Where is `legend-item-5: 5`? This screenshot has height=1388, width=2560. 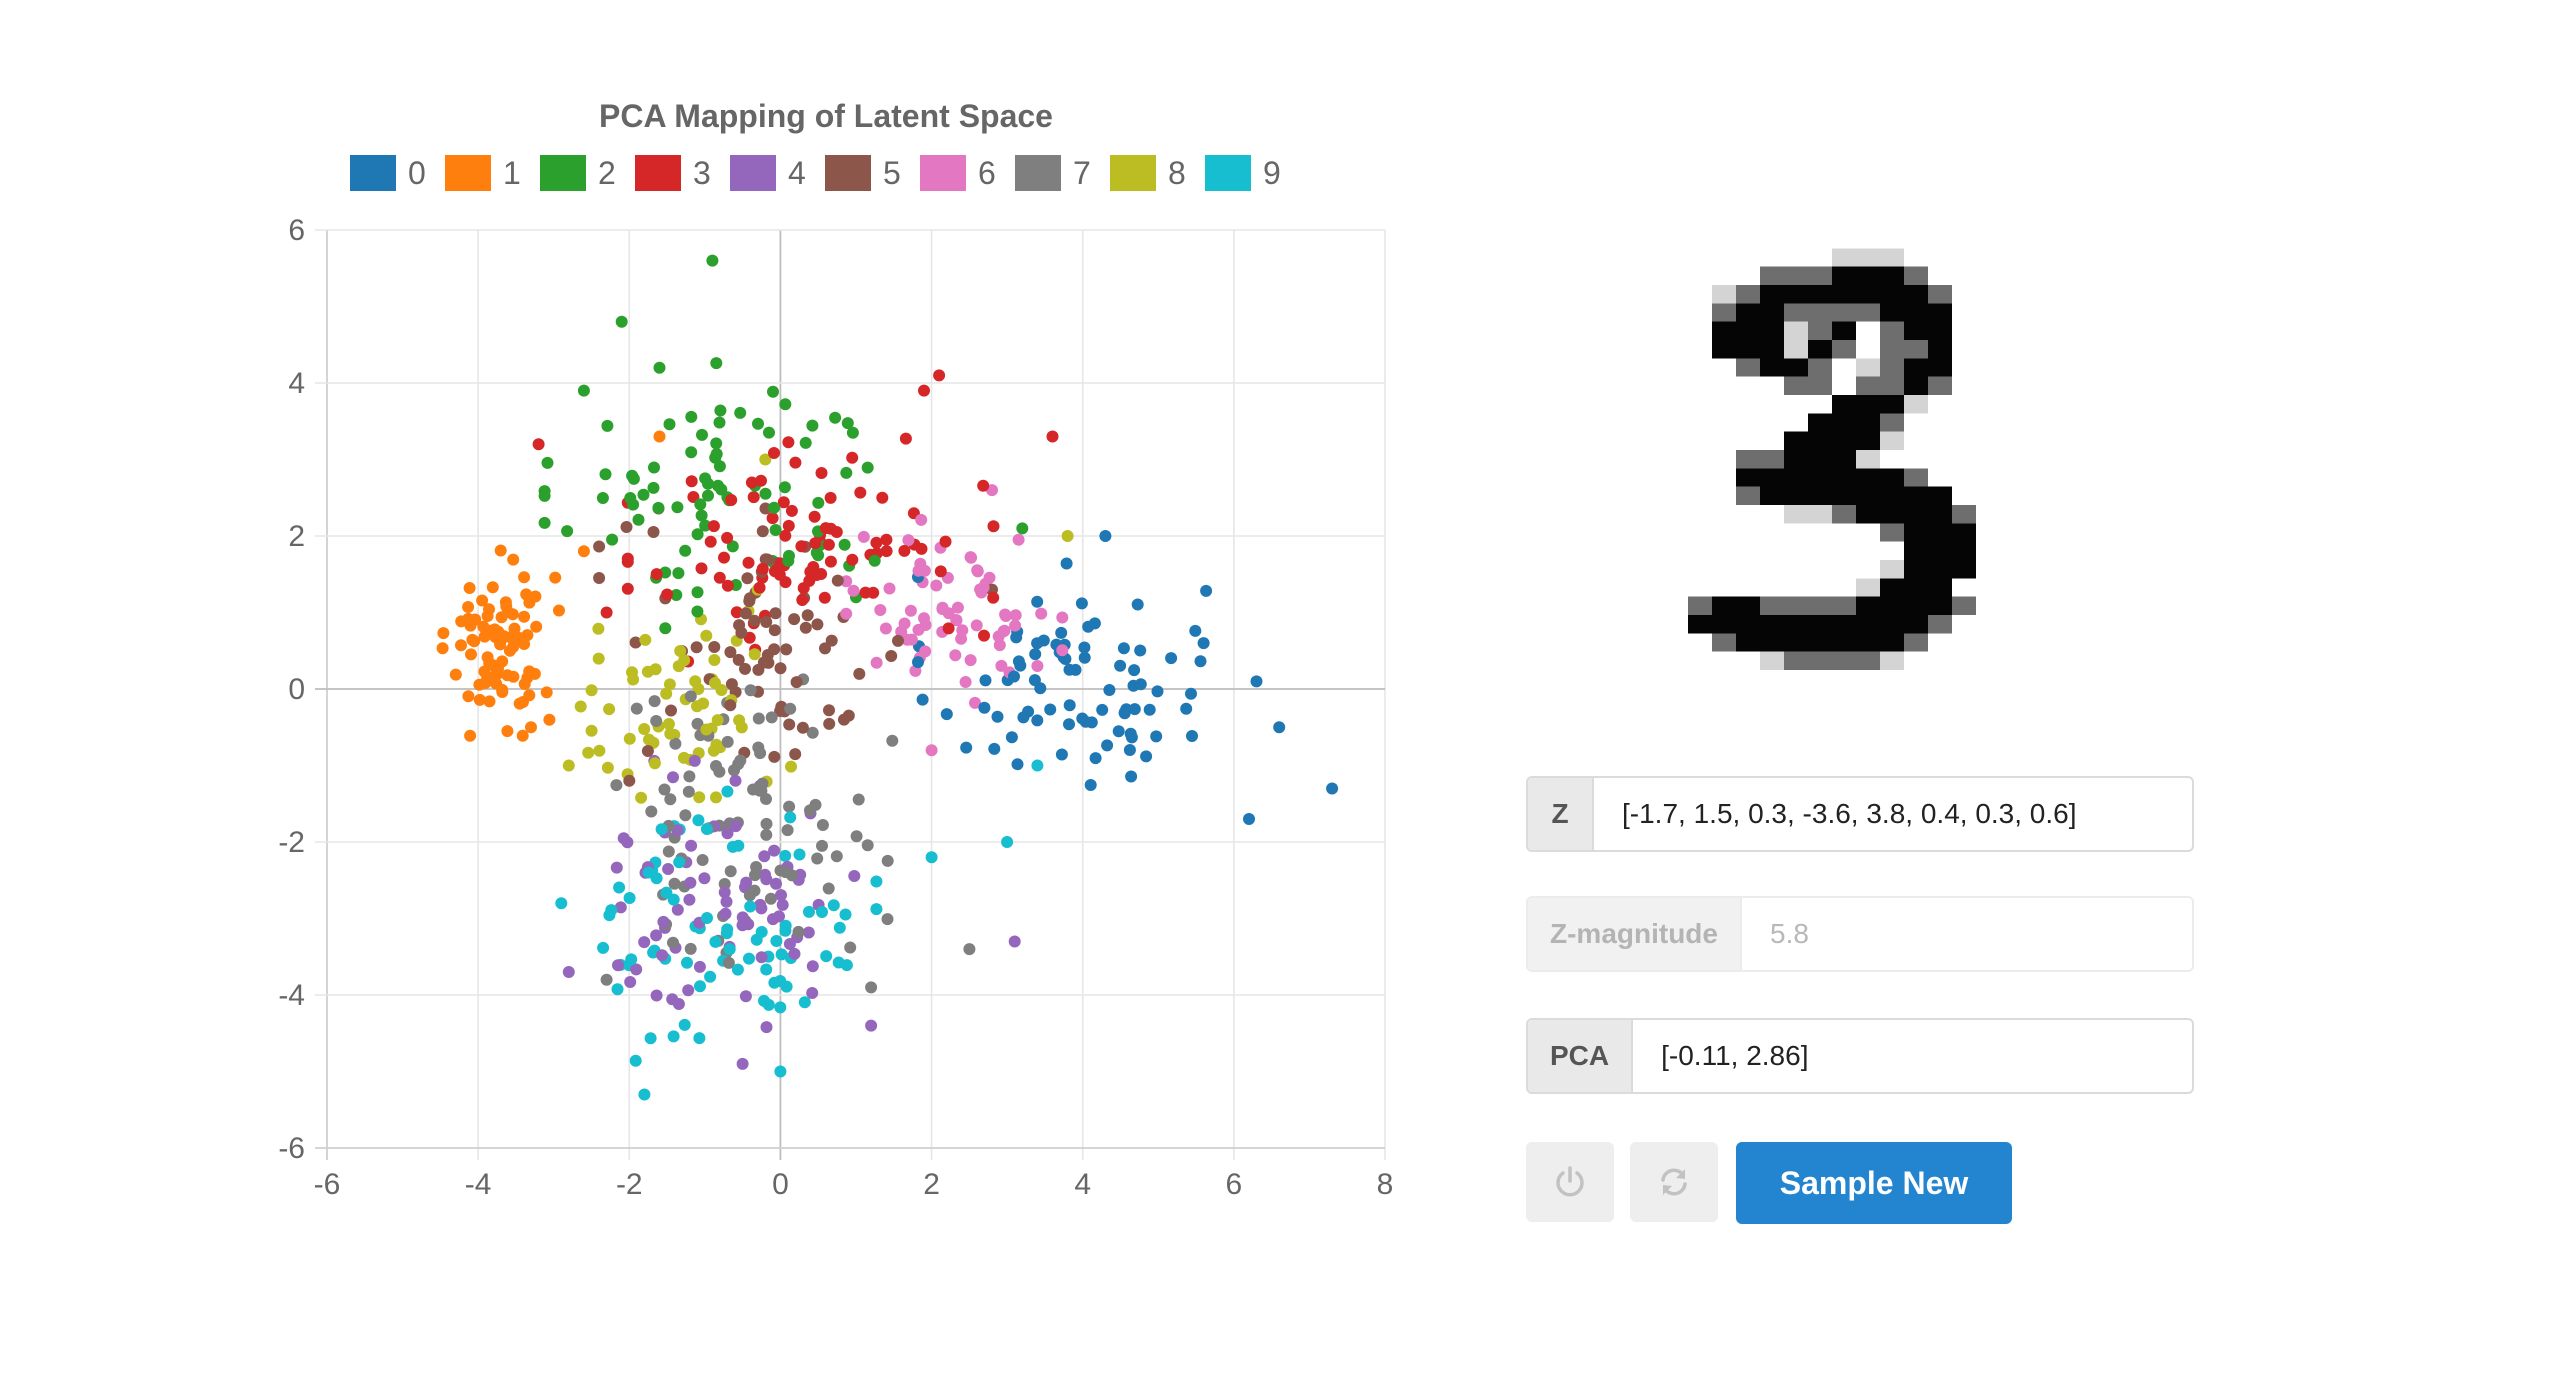
legend-item-5: 5 is located at coordinates (863, 173).